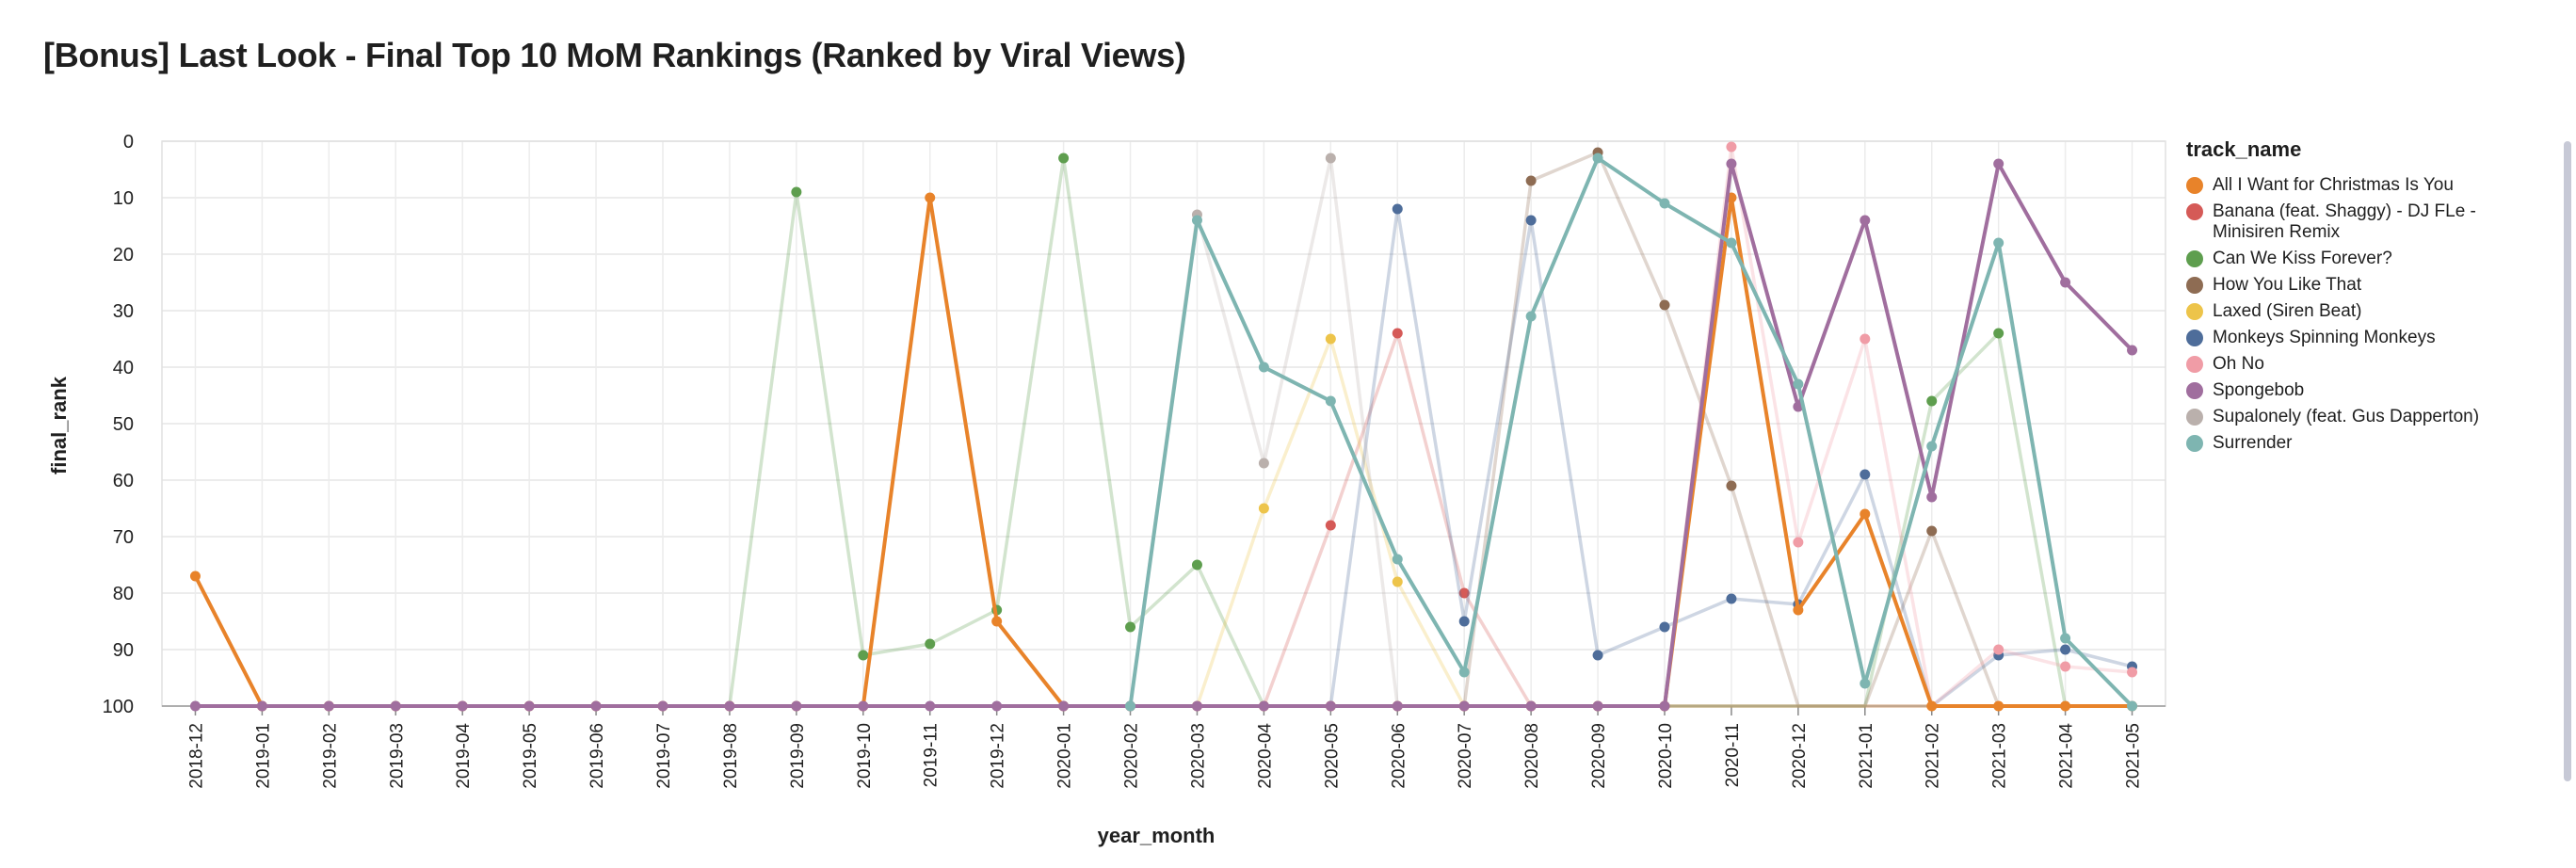 The height and width of the screenshot is (868, 2576). I want to click on legend-item: Spongebob, so click(2346, 390).